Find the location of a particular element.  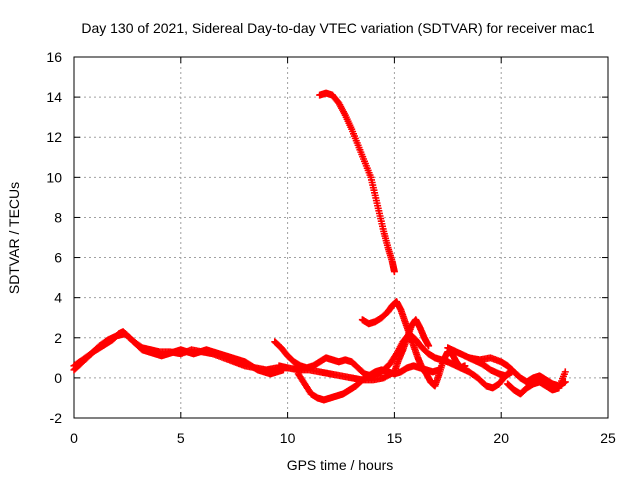

series-track-j is located at coordinates (517, 372).